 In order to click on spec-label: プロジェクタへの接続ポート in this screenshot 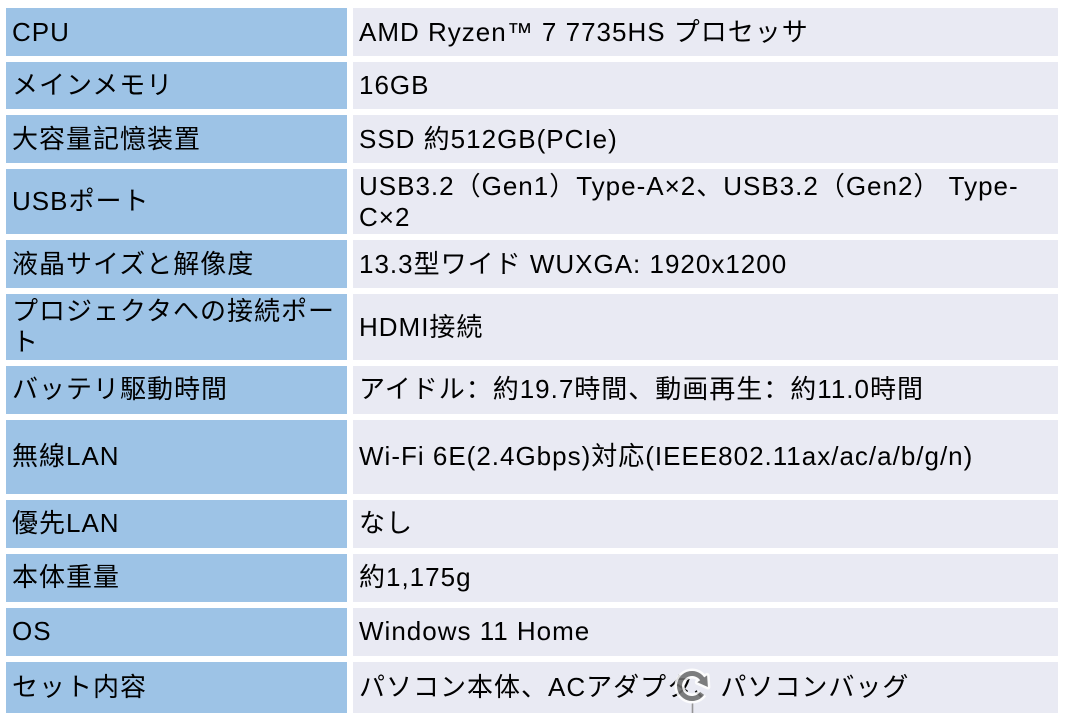, I will do `click(176, 327)`.